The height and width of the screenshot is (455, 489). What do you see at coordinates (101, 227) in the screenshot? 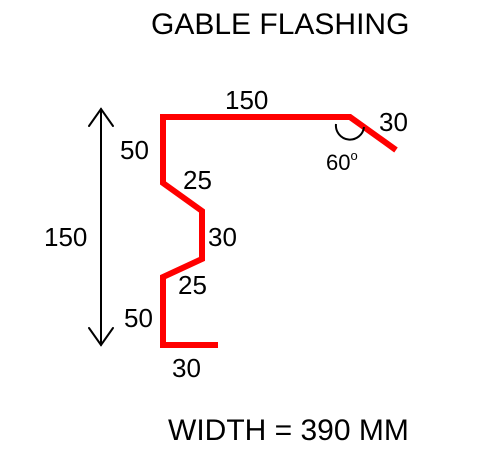
I see `height-dimension-arrow` at bounding box center [101, 227].